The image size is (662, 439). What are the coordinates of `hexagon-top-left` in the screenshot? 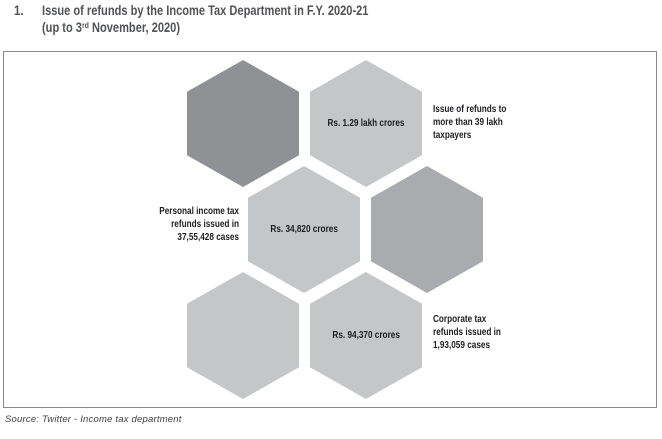 It's located at (243, 123).